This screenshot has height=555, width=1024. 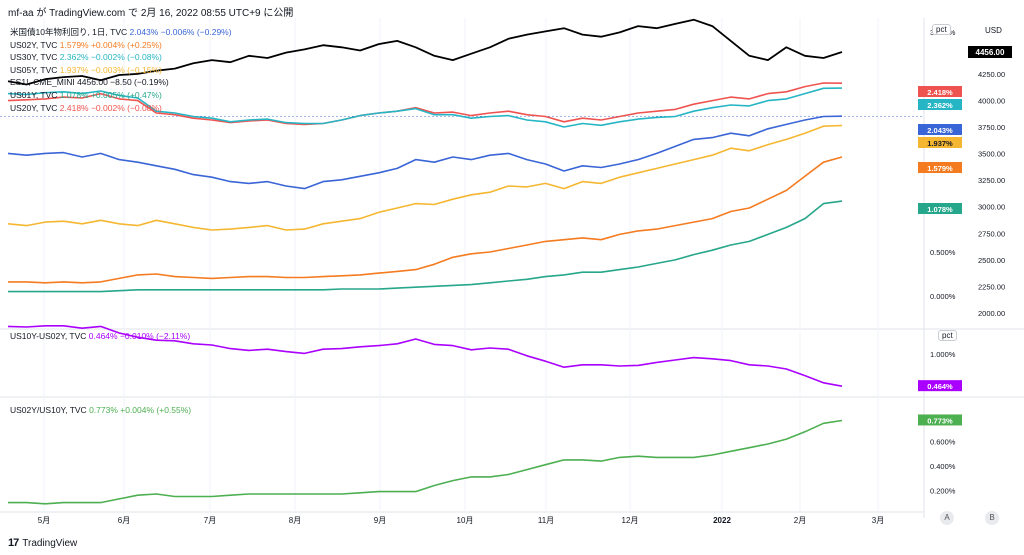 I want to click on legend-value: 2.418% −0.002% (−0.08%), so click(x=110, y=107).